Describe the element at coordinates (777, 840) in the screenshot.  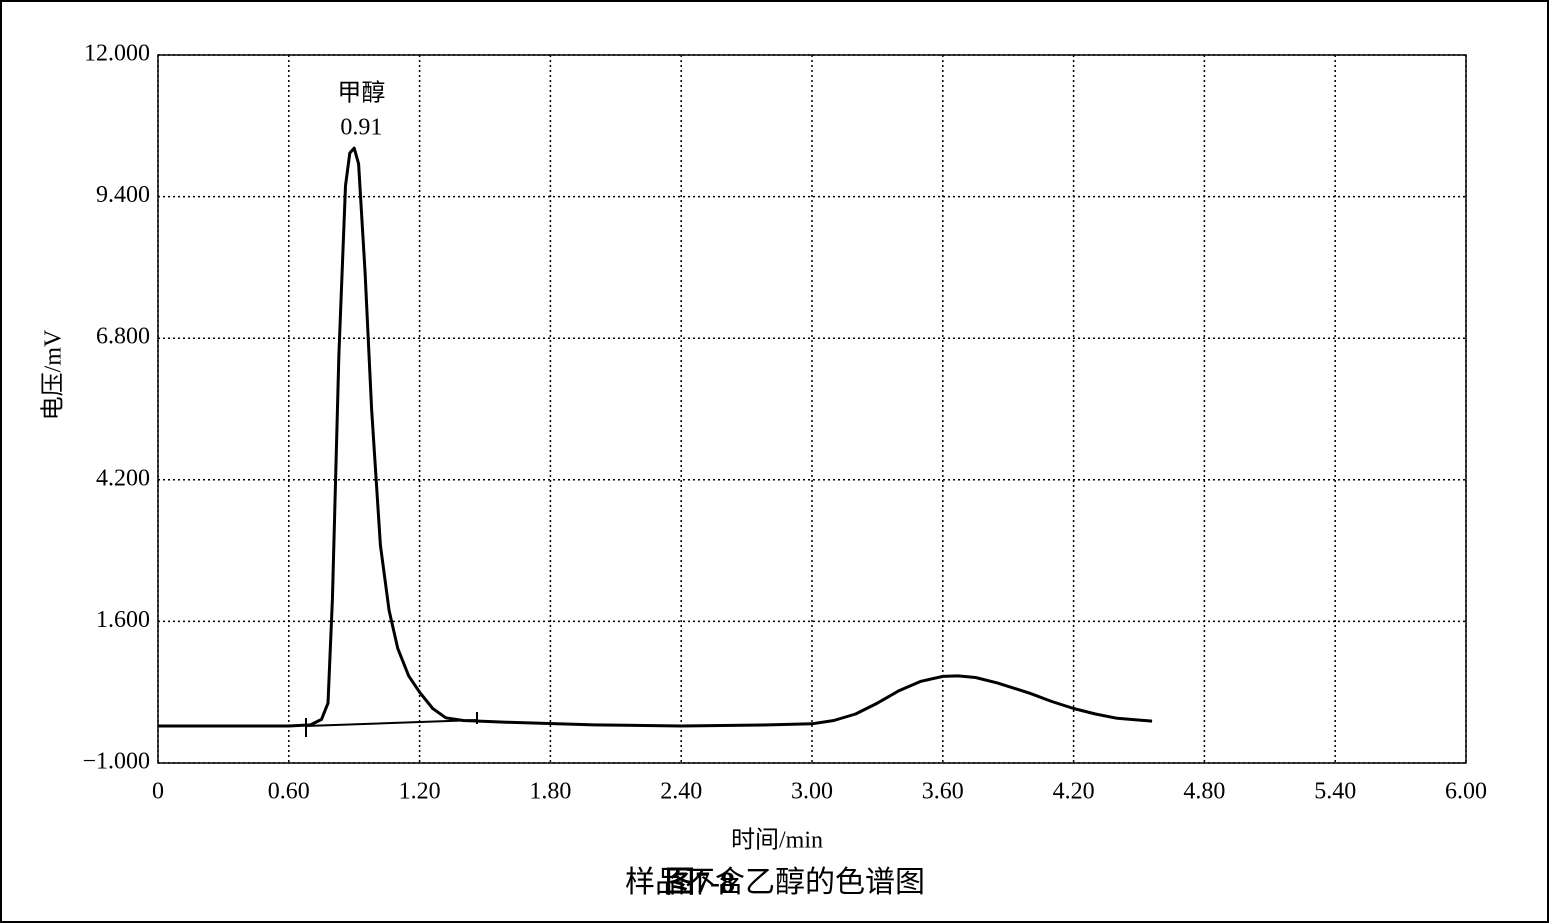
I see `x-axis-label: 时间/min` at that location.